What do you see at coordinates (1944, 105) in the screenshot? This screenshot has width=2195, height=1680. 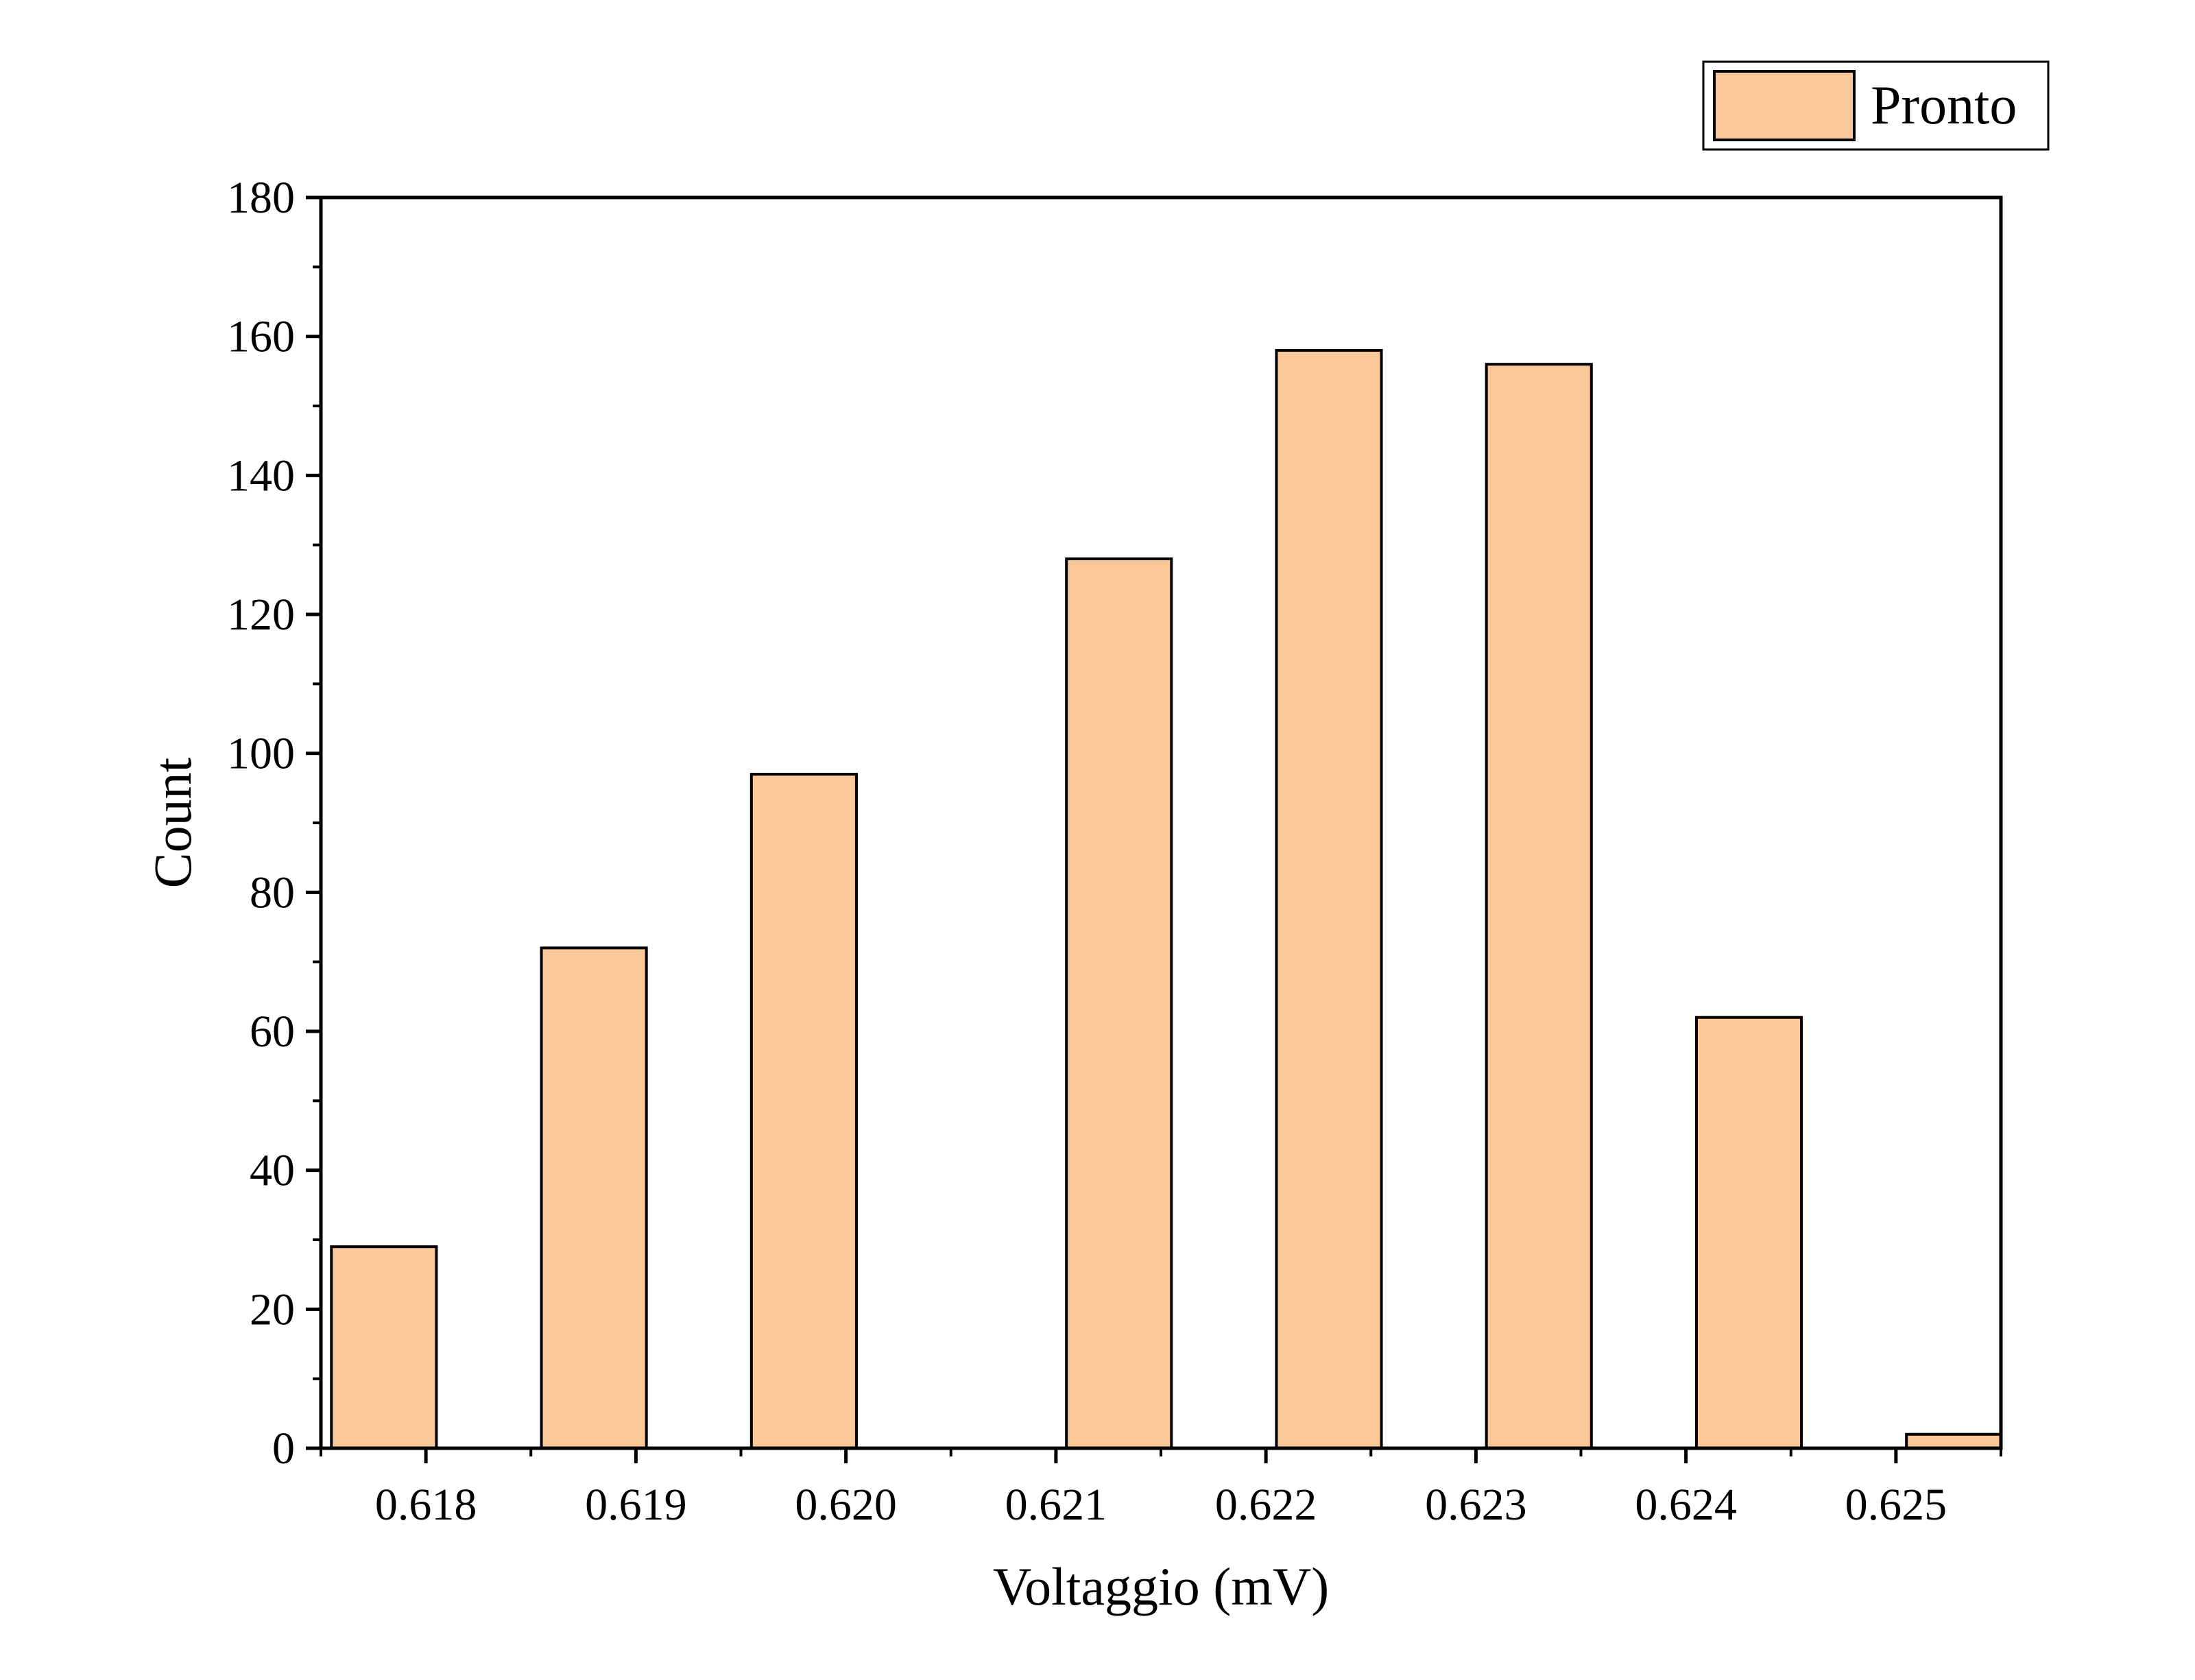 I see `legend-label: Pronto` at bounding box center [1944, 105].